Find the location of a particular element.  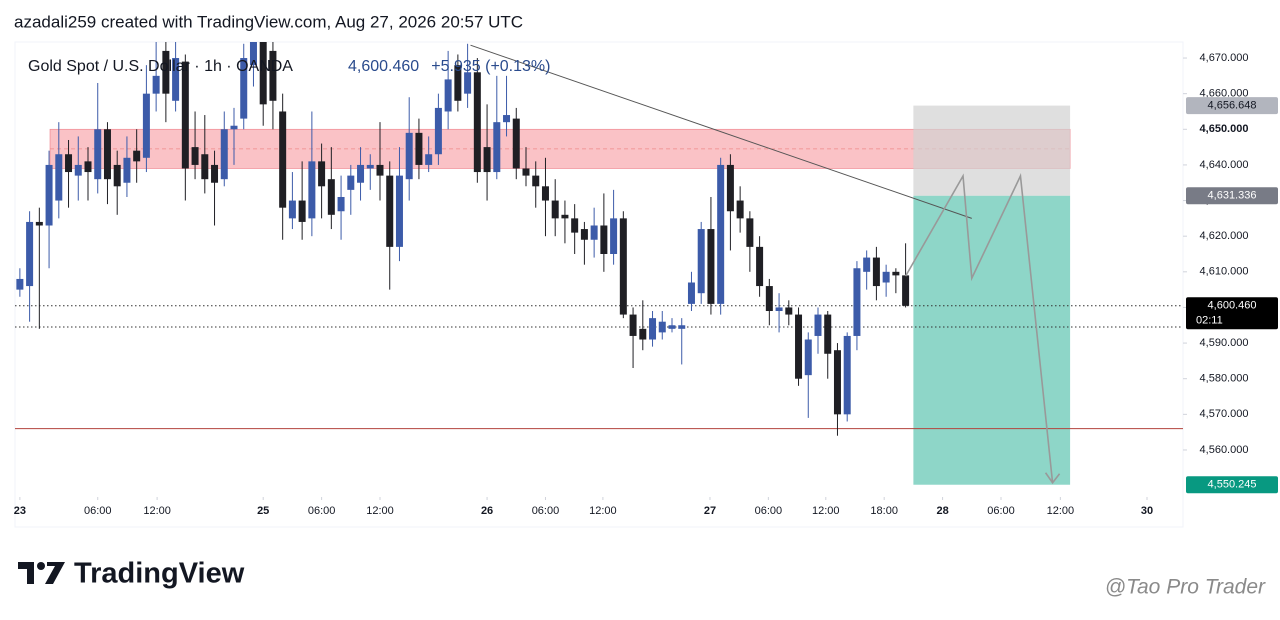

y-tick-label: 4,670.000 is located at coordinates (1224, 58).